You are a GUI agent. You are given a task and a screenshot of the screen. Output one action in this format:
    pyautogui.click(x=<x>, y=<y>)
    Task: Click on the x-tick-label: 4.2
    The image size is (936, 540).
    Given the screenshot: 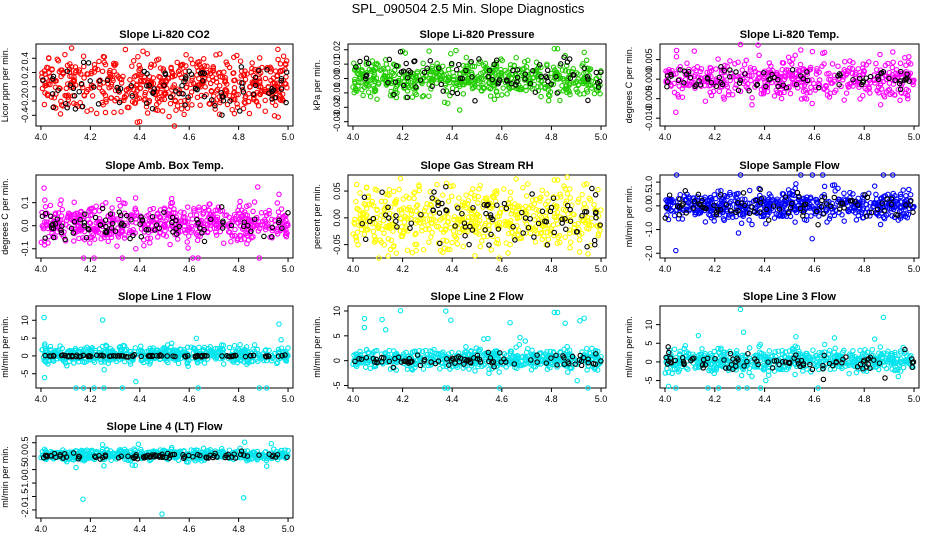 What is the action you would take?
    pyautogui.click(x=402, y=137)
    